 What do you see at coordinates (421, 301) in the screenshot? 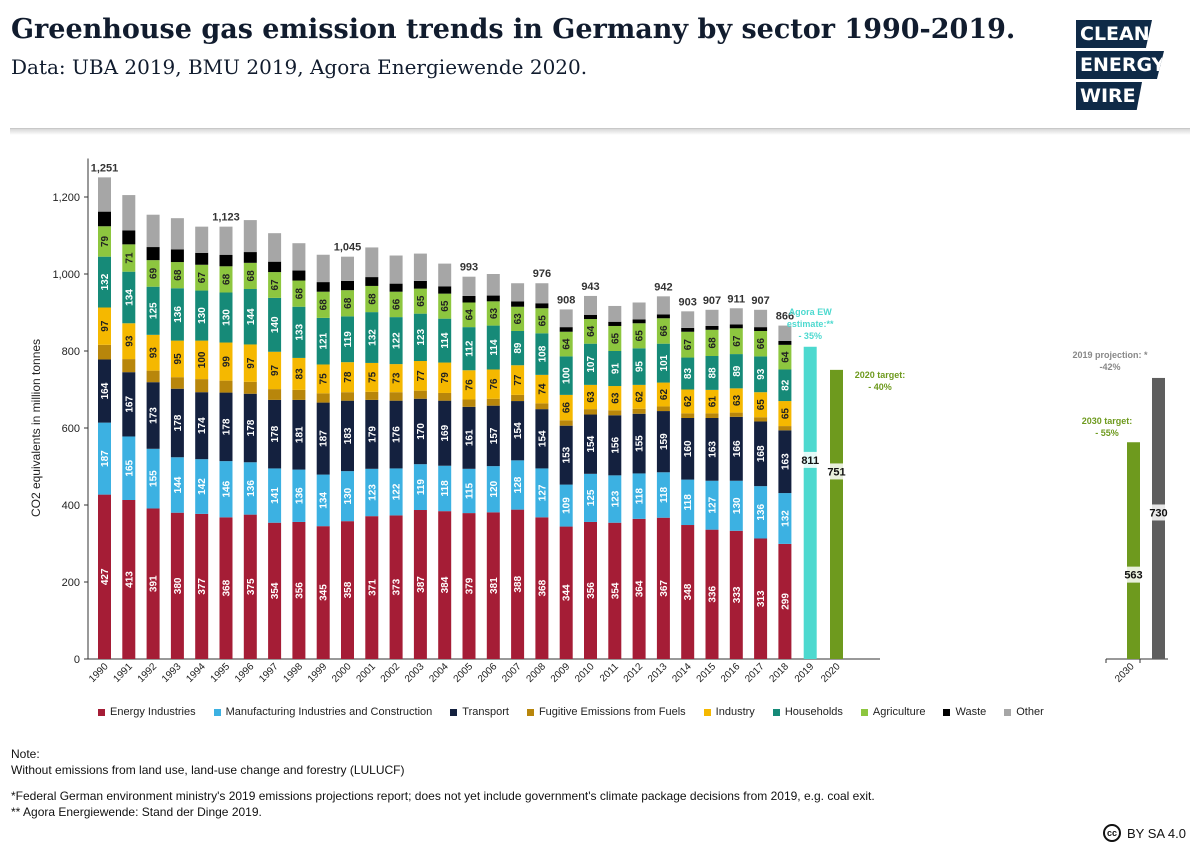
I see `data-label-agriculture: 65` at bounding box center [421, 301].